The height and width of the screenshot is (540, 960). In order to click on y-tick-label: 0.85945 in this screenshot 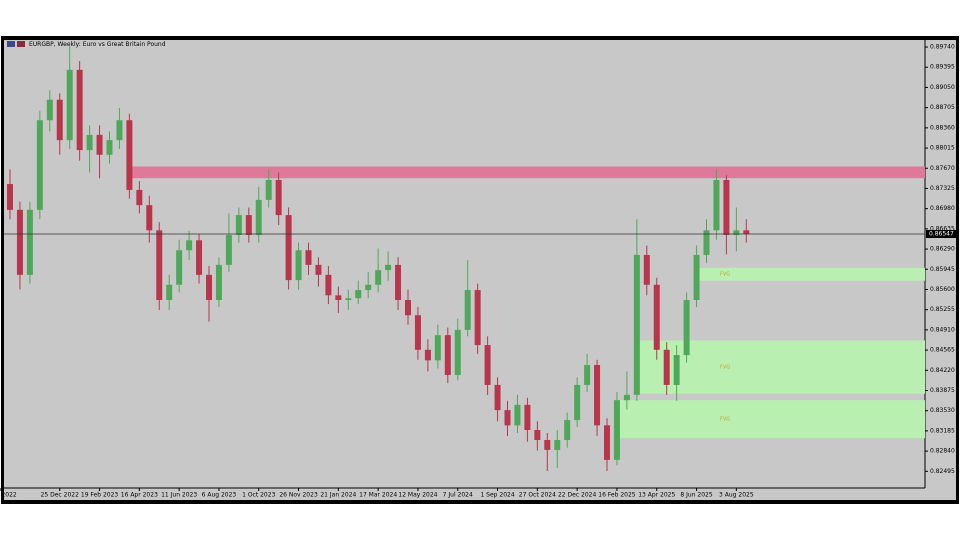, I will do `click(942, 269)`.